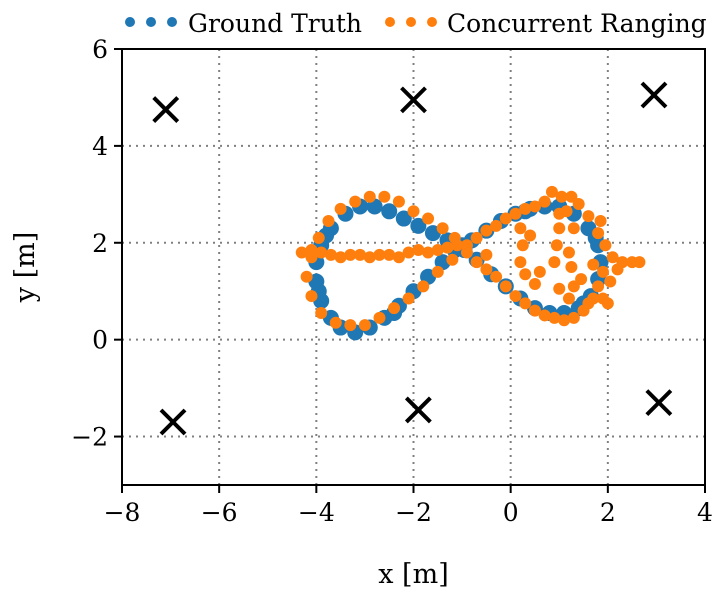  I want to click on y-tick-label: 4, so click(100, 146).